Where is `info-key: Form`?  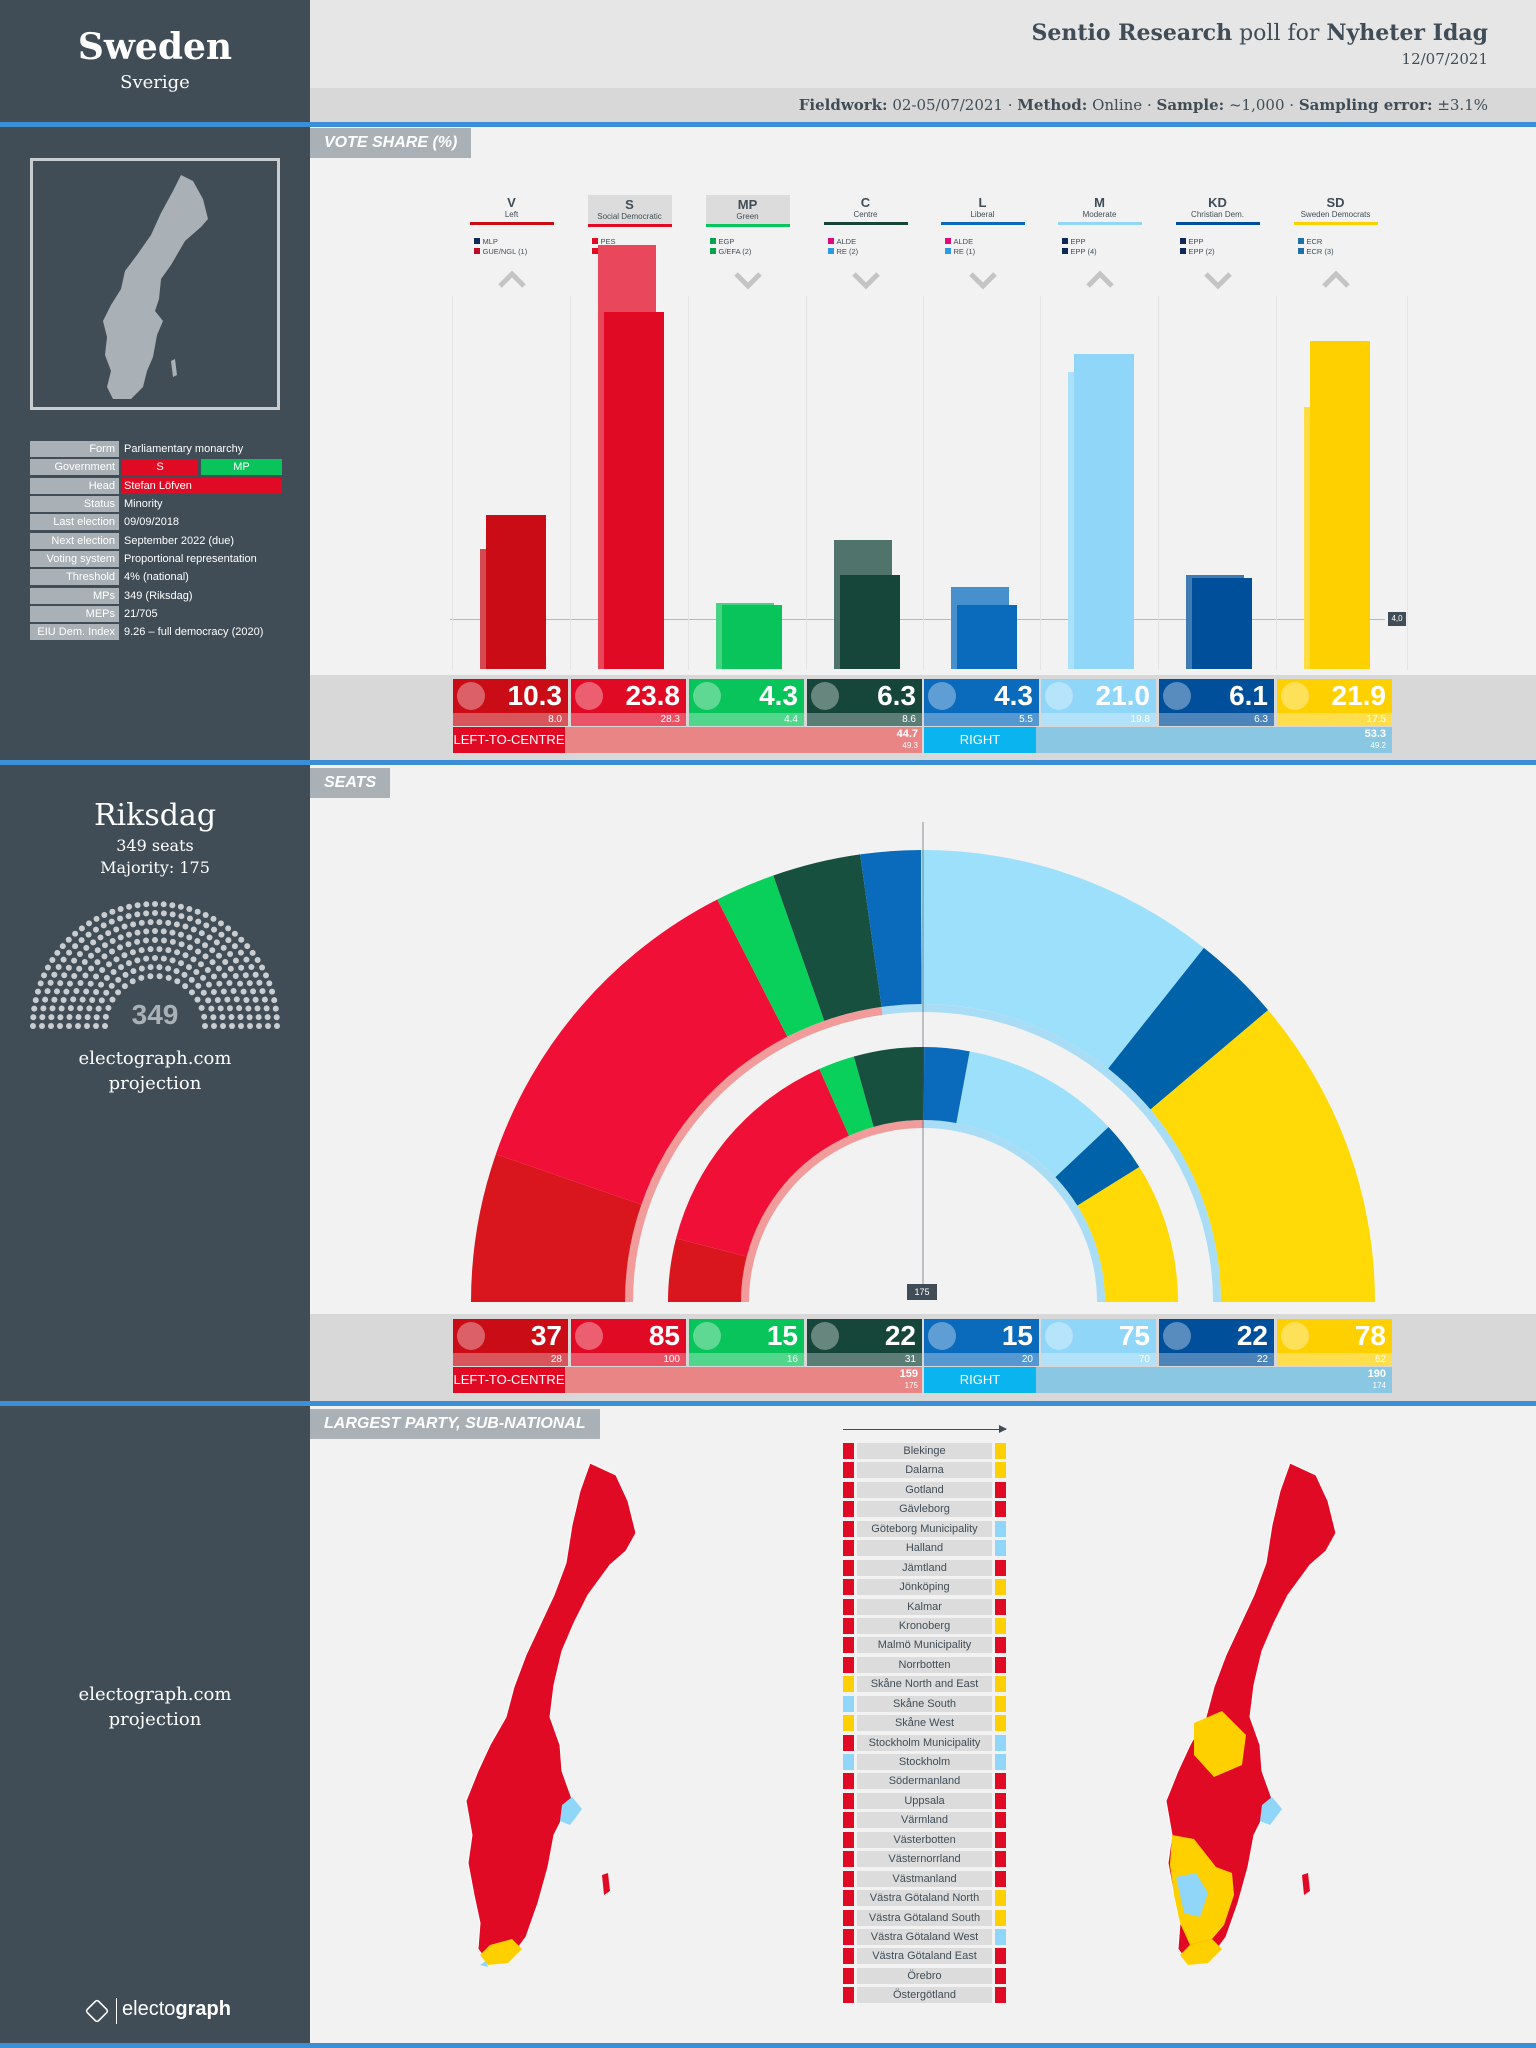 info-key: Form is located at coordinates (74, 449).